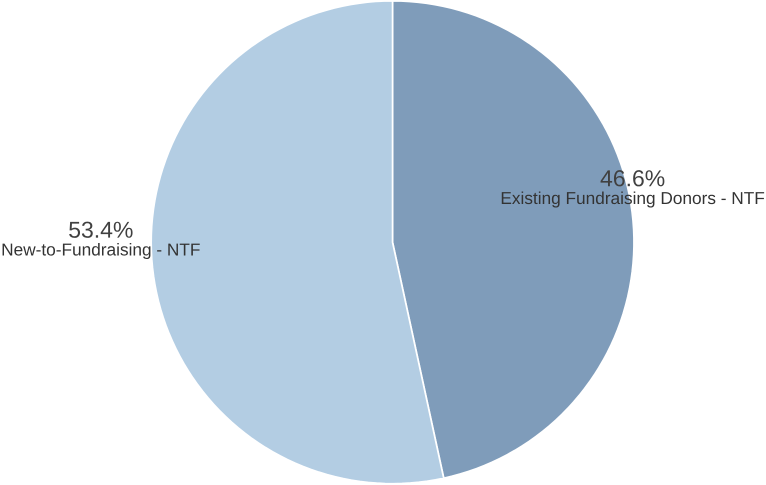 The height and width of the screenshot is (485, 766). Describe the element at coordinates (101, 230) in the screenshot. I see `data-label: 53.4%` at that location.